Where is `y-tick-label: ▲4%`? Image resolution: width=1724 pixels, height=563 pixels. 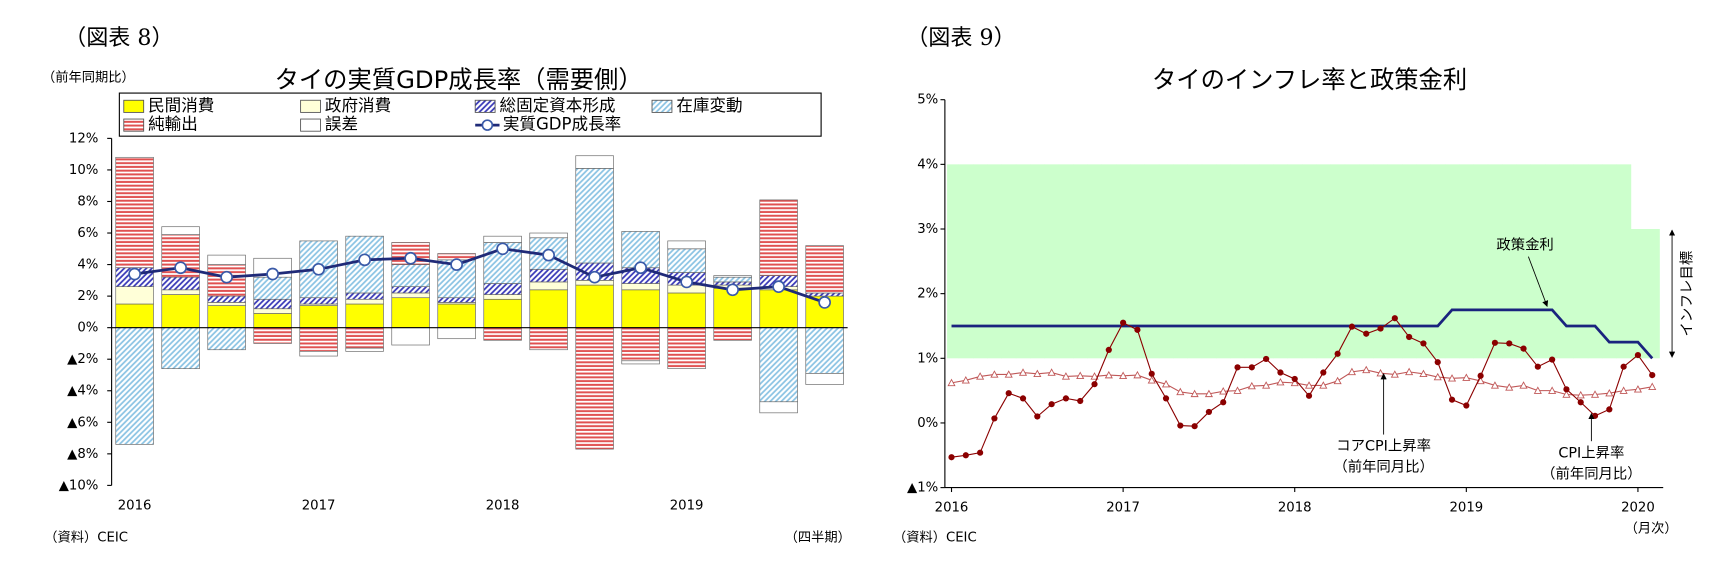
y-tick-label: ▲4% is located at coordinates (82, 391).